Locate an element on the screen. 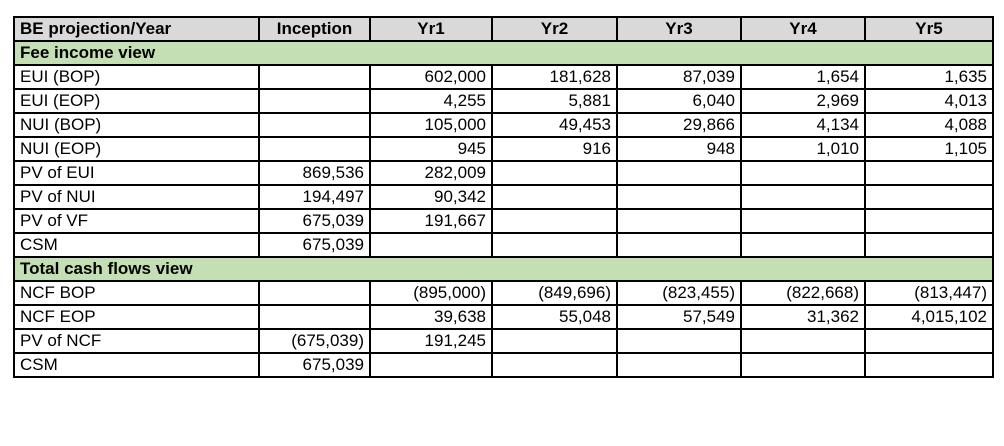  table-cell: 282,009 is located at coordinates (431, 173).